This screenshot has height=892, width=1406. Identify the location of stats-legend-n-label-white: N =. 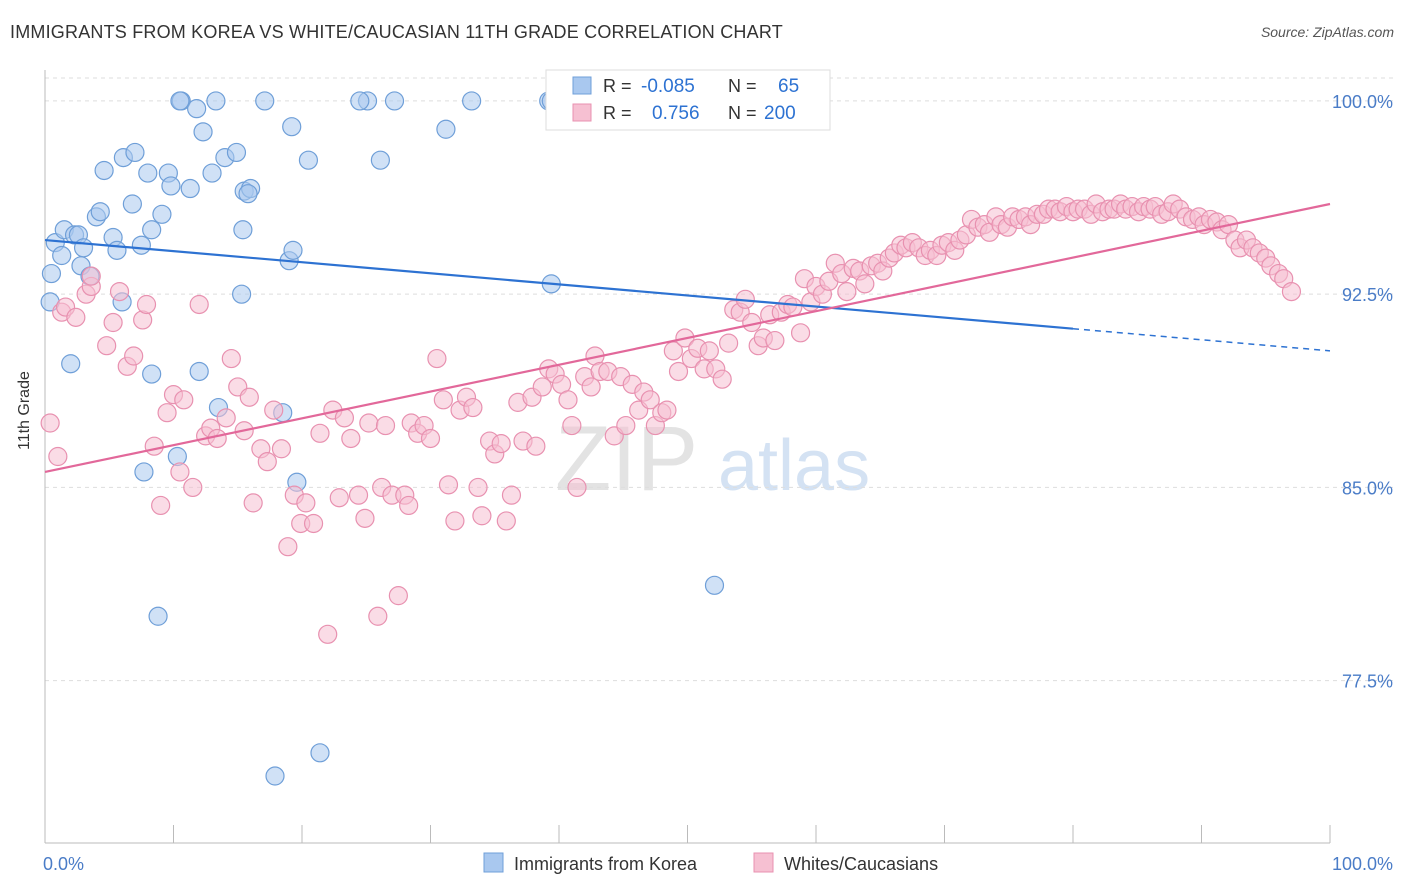
(742, 113).